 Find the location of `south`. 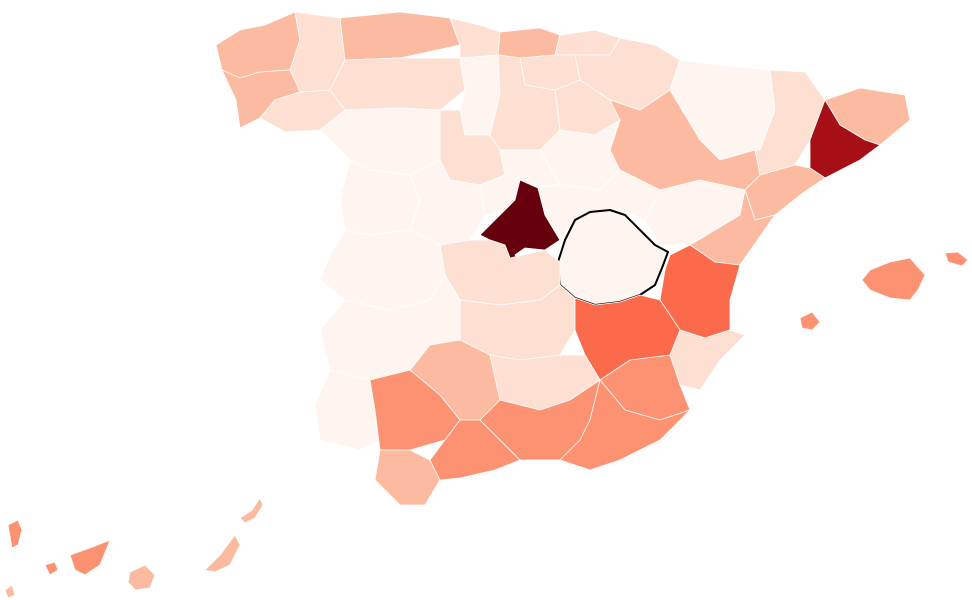

south is located at coordinates (502, 422).